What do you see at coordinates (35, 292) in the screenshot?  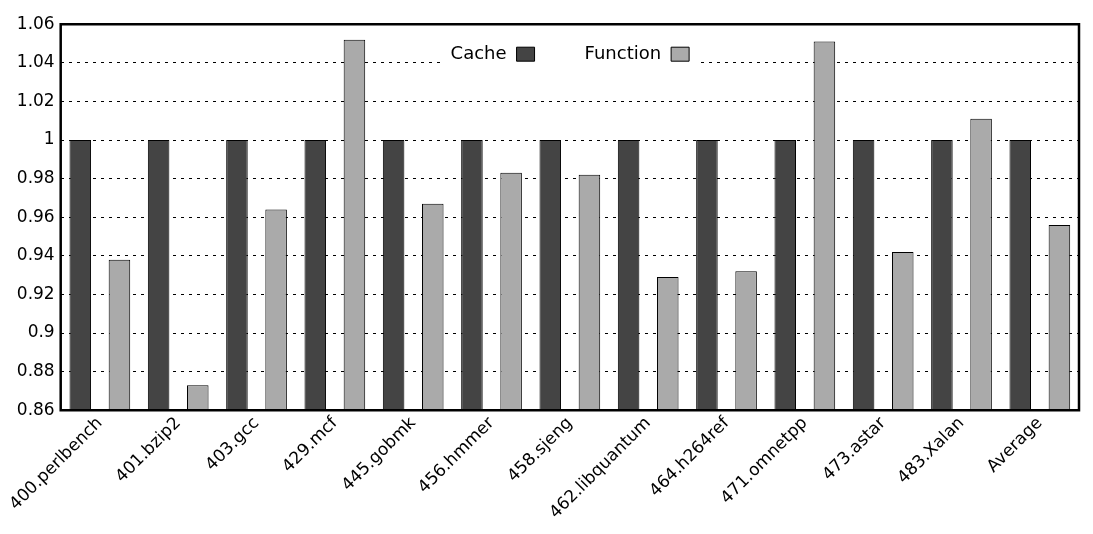 I see `y-tick-label: 0.92` at bounding box center [35, 292].